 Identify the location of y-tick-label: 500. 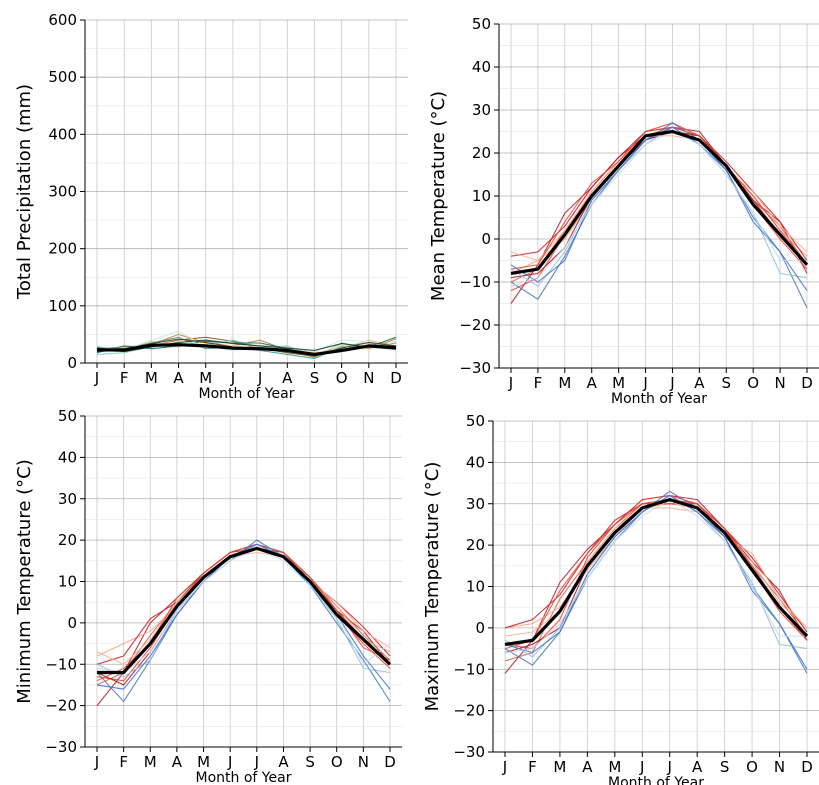
(62, 77).